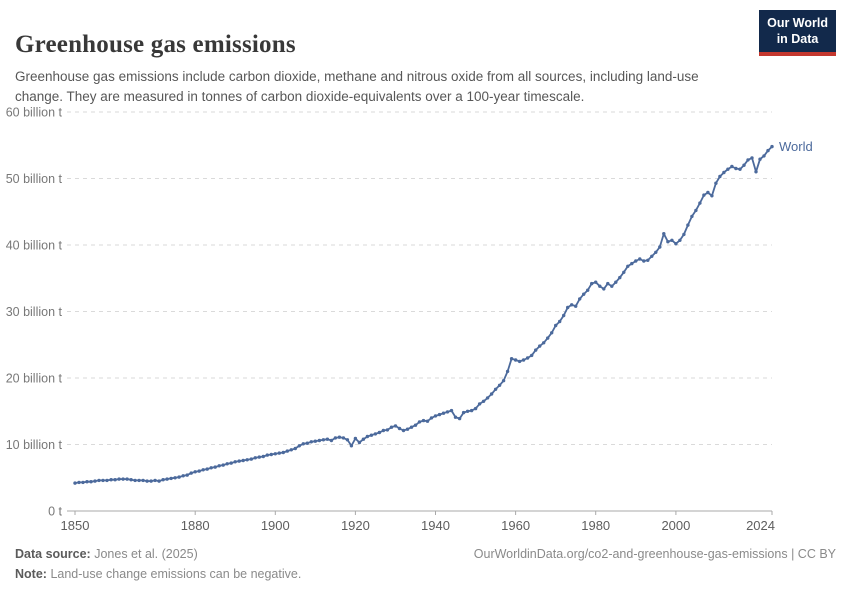 This screenshot has height=600, width=850. Describe the element at coordinates (797, 54) in the screenshot. I see `owid-logo-red-bar` at that location.